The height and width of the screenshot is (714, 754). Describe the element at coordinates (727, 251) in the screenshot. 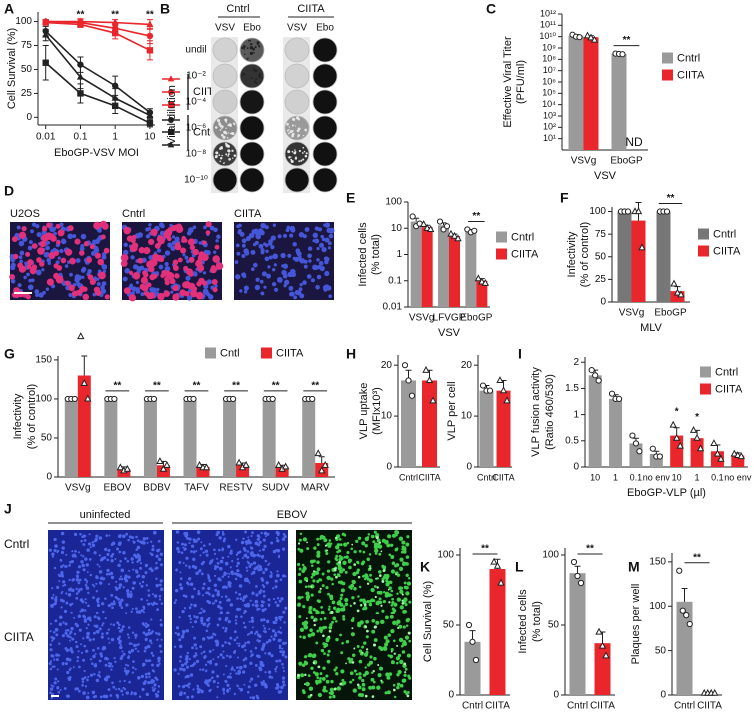

I see `legend-label: CIITA` at that location.